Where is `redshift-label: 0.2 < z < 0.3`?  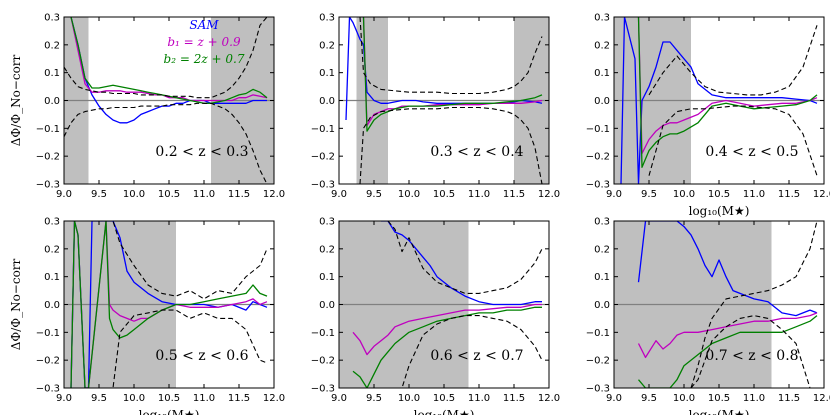
redshift-label: 0.2 < z < 0.3 is located at coordinates (201, 152).